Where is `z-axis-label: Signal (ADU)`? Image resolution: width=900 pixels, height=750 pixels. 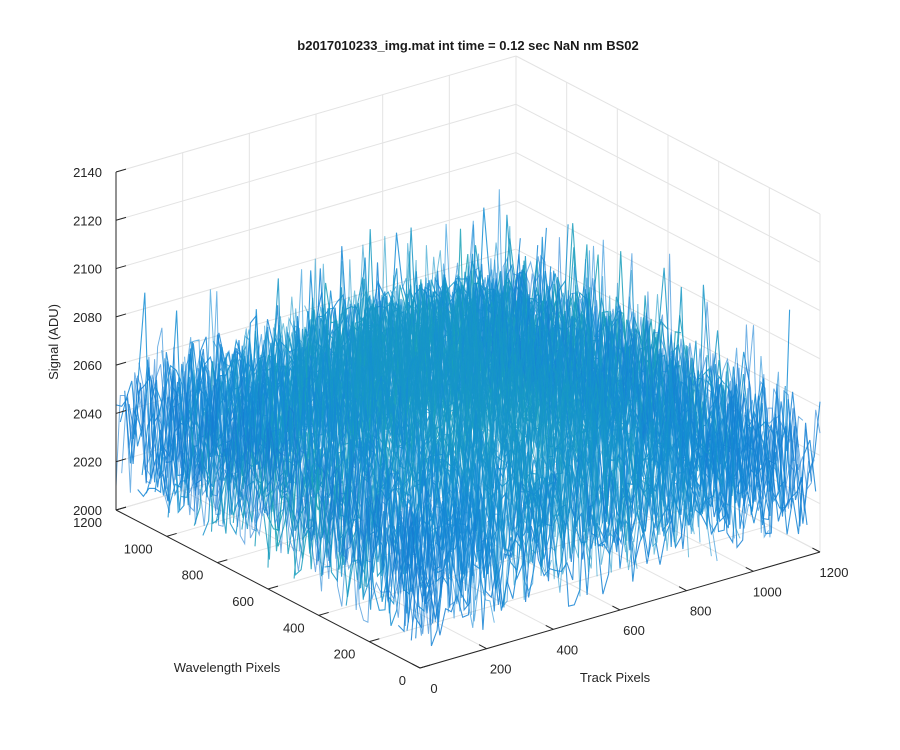
z-axis-label: Signal (ADU) is located at coordinates (53, 342).